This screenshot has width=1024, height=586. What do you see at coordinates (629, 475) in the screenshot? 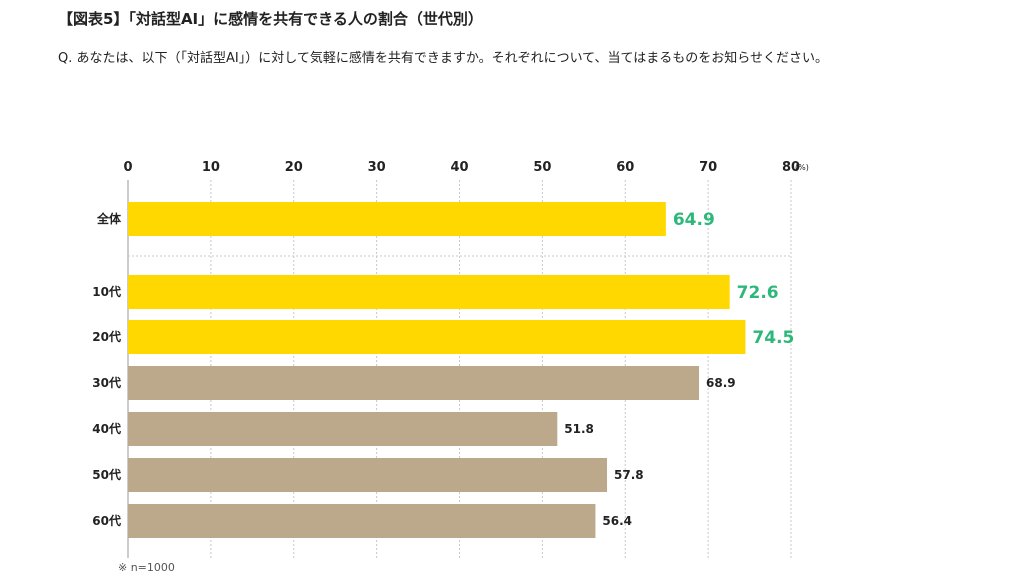
I see `data-label: 57.8` at bounding box center [629, 475].